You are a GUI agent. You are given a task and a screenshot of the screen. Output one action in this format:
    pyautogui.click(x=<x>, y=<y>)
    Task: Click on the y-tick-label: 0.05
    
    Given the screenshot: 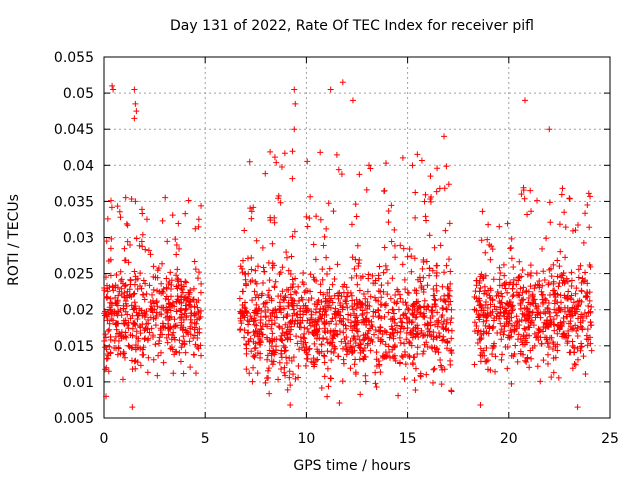 What is the action you would take?
    pyautogui.click(x=78, y=94)
    